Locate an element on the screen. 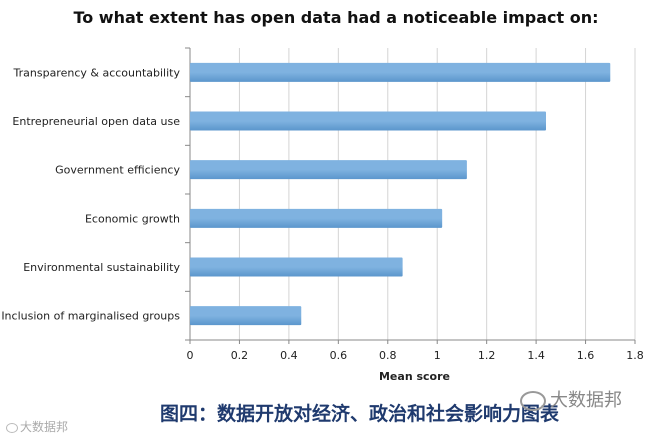  x-tick-label: 0.6 is located at coordinates (339, 355).